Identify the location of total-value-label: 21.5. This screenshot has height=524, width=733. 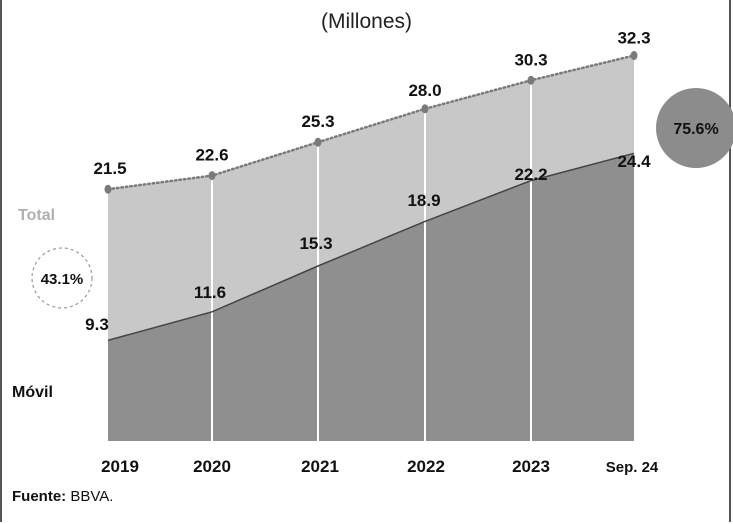
(109, 168).